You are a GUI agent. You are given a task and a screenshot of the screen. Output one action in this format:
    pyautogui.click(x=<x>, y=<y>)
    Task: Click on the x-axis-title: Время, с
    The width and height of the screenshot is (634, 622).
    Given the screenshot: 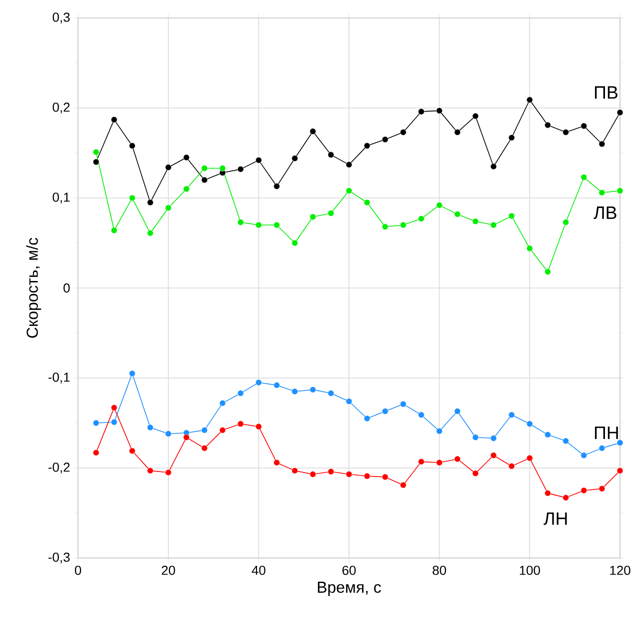 What is the action you would take?
    pyautogui.click(x=349, y=589)
    